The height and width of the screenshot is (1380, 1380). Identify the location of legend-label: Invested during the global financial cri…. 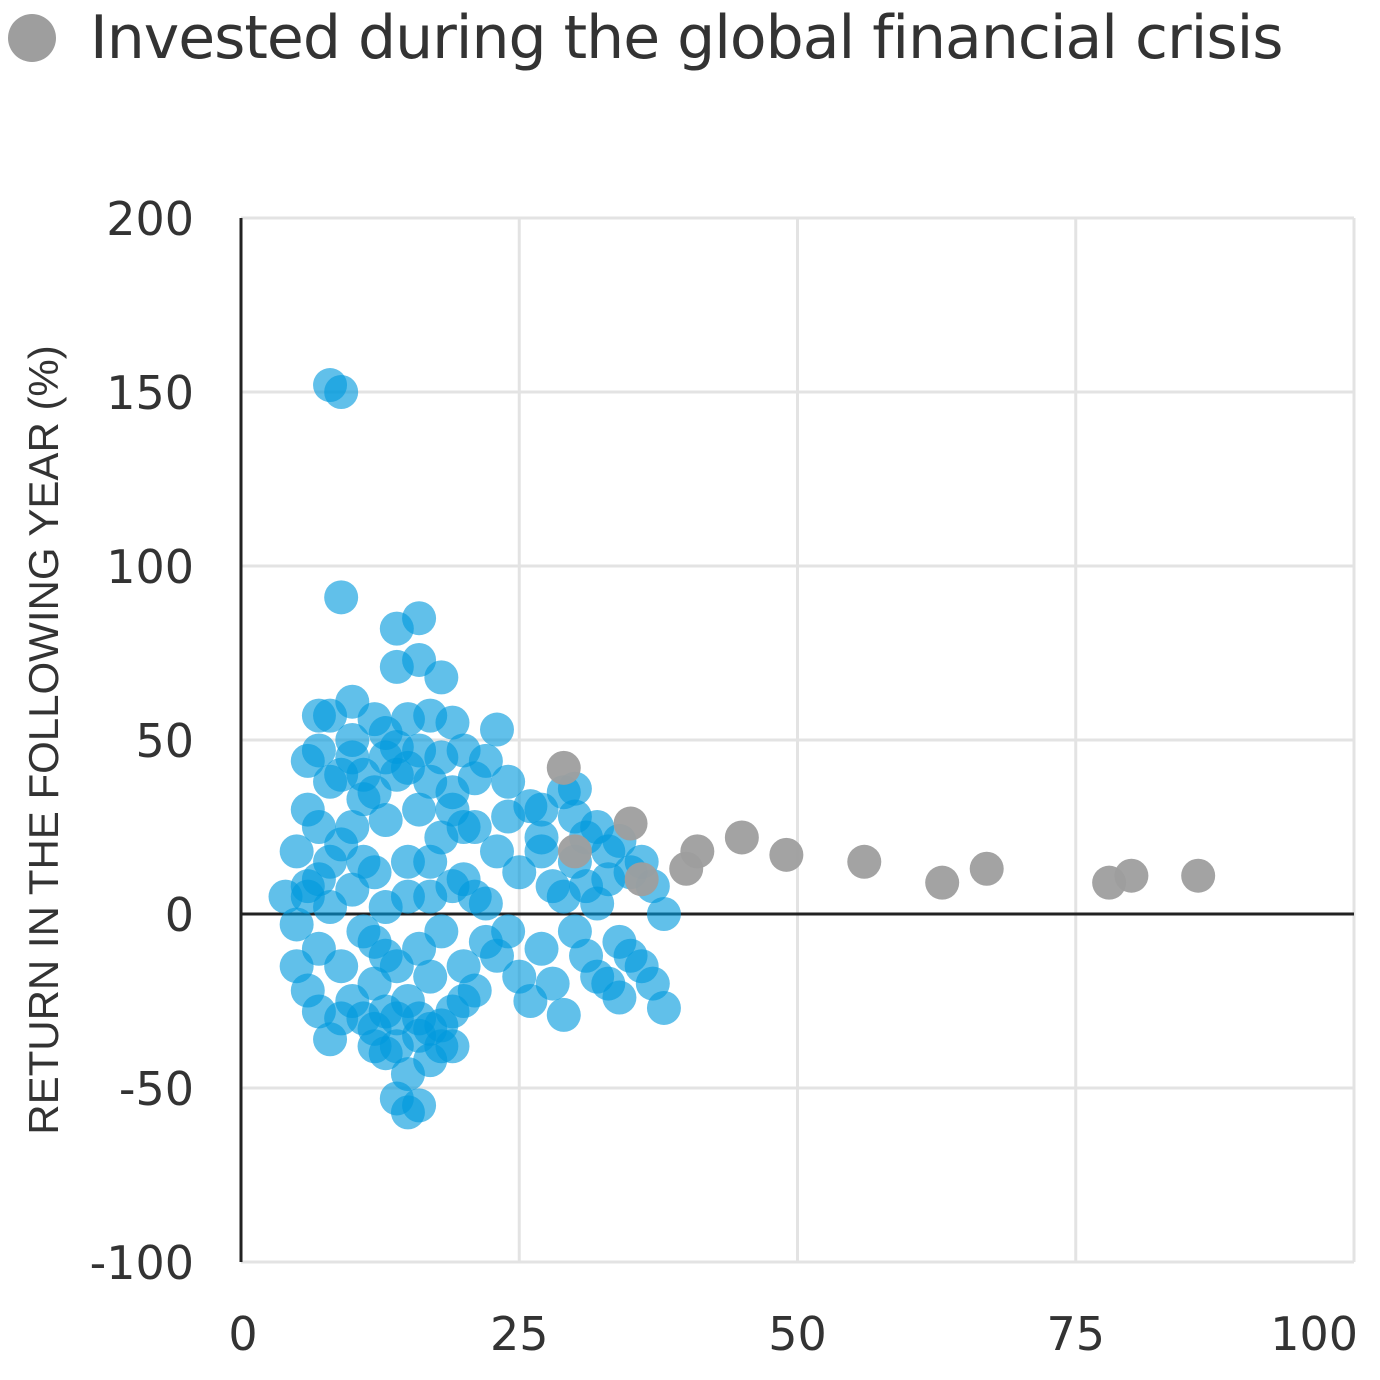
(687, 38).